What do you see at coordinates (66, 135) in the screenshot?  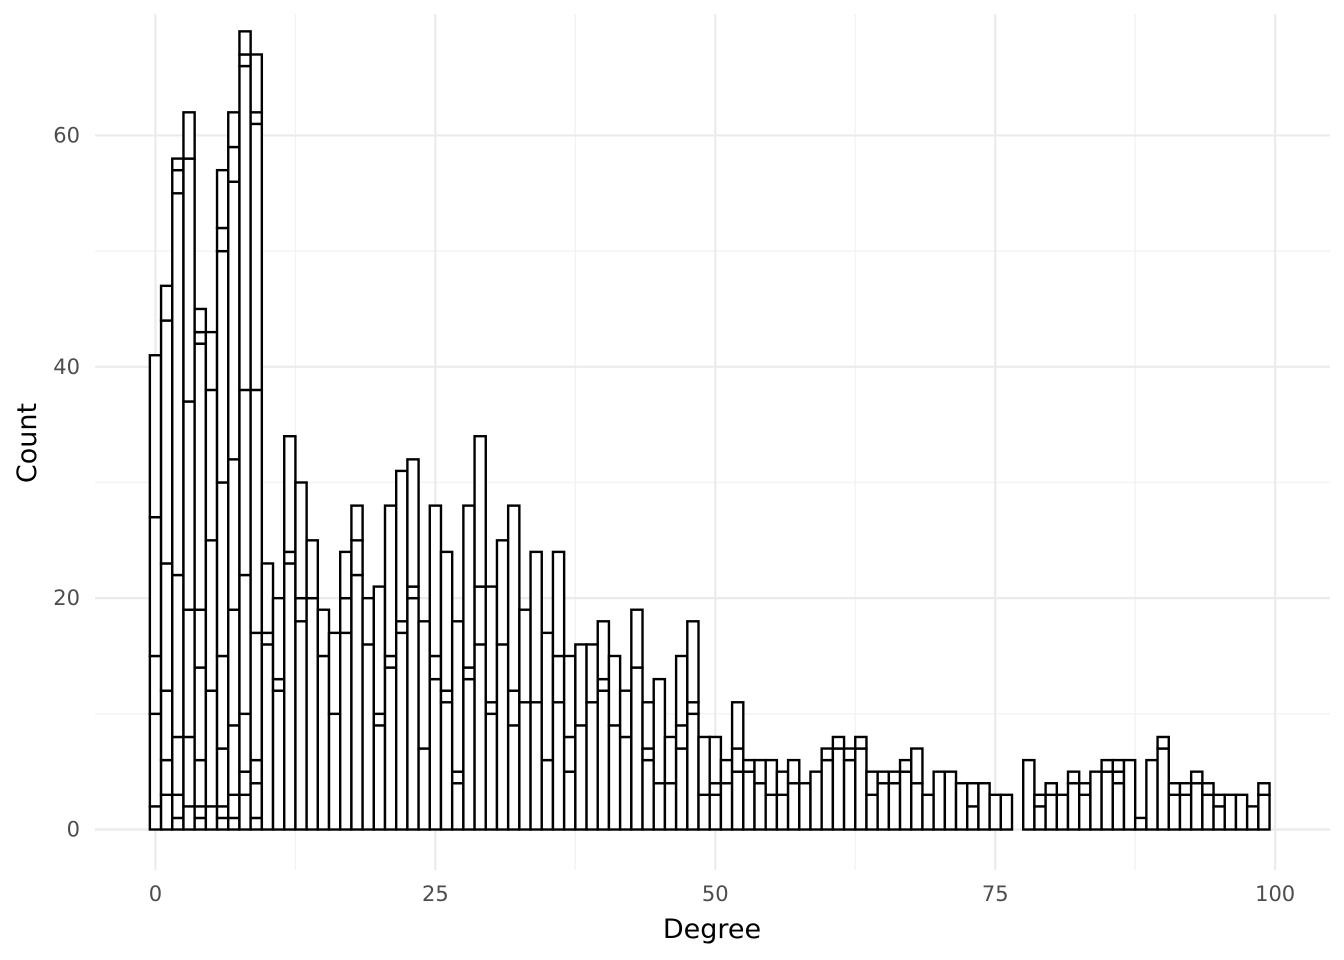 I see `y-tick-label: 60` at bounding box center [66, 135].